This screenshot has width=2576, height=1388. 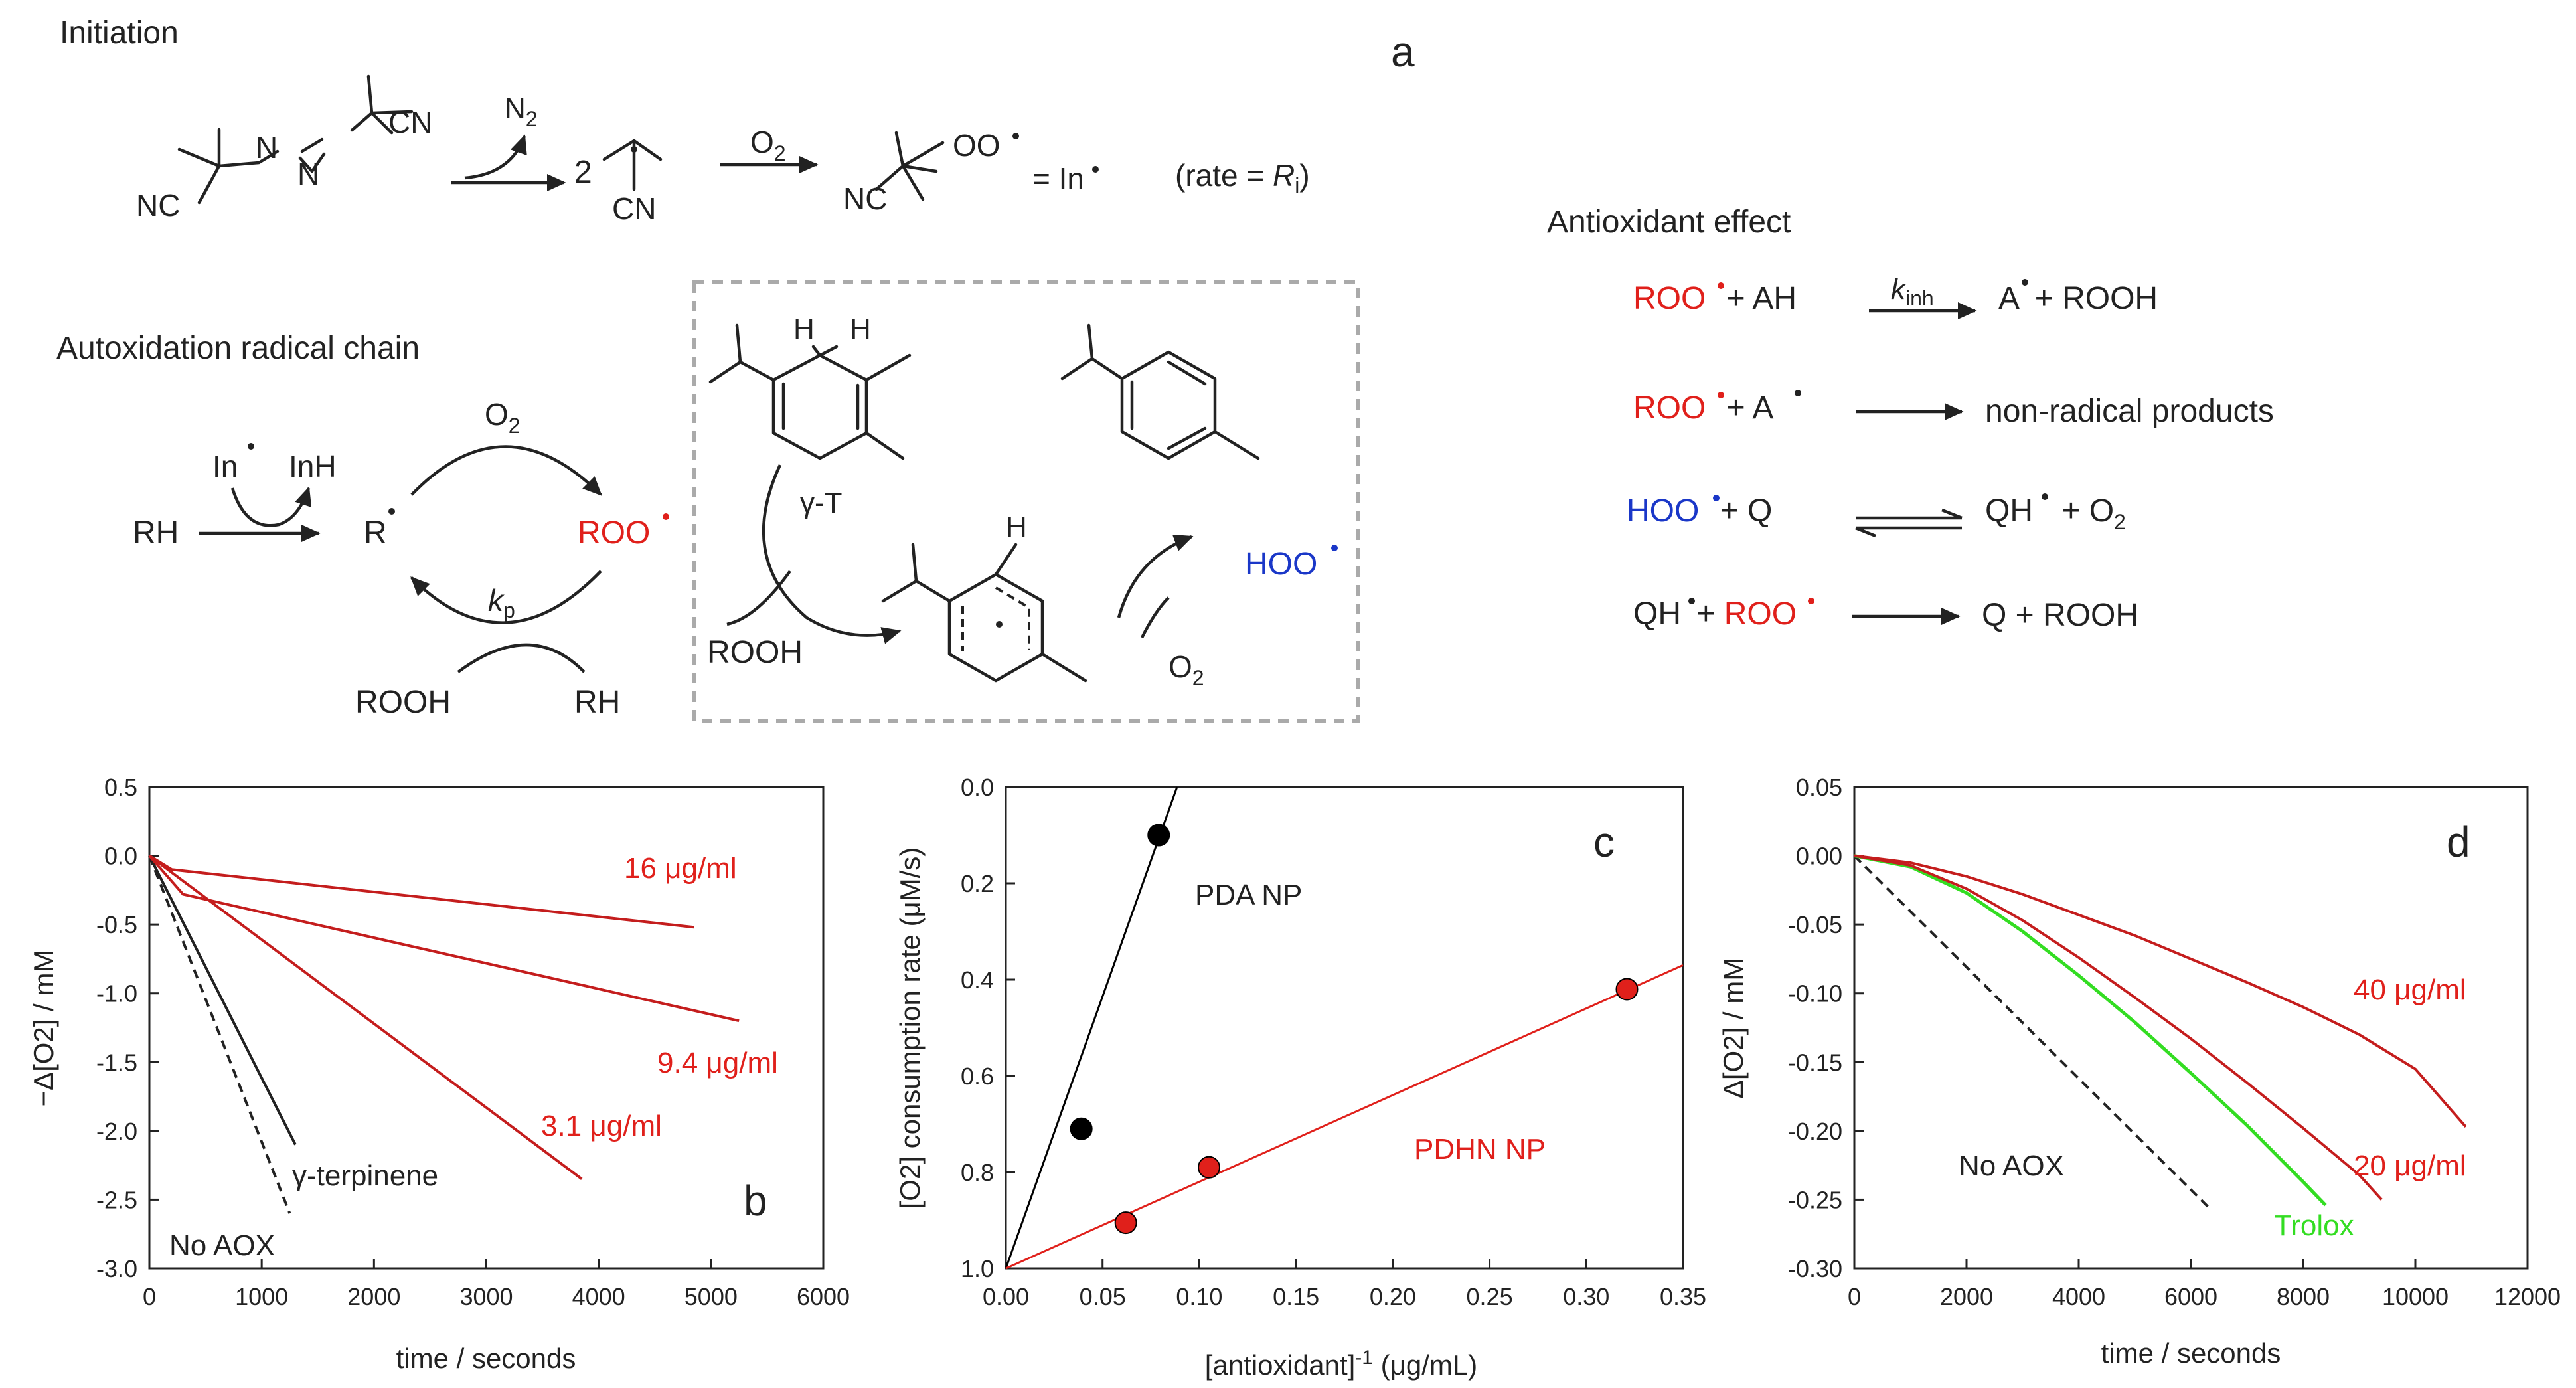 I want to click on box-rooh: ROOH, so click(x=755, y=653).